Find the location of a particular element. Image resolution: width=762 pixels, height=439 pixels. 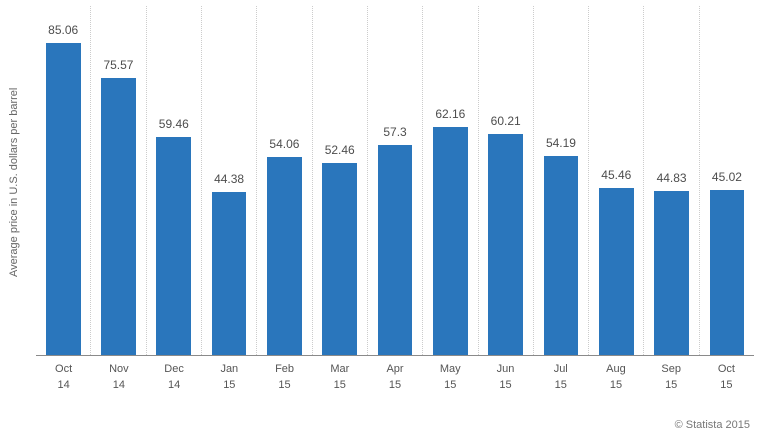

bar-column: 75.57 is located at coordinates (119, 180).